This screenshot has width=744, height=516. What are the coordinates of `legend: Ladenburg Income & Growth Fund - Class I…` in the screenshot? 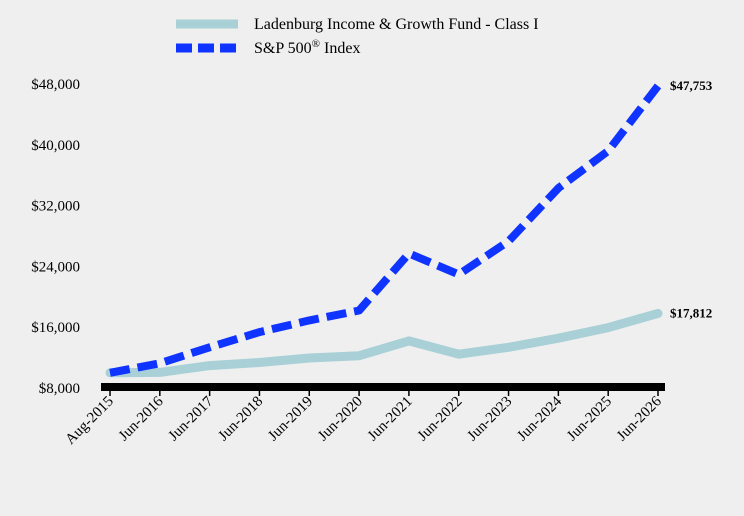 It's located at (357, 36).